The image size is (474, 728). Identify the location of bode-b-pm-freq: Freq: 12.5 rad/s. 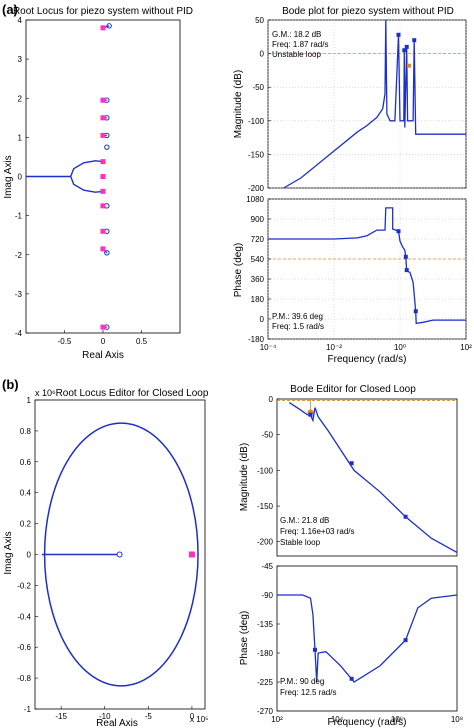
(308, 692).